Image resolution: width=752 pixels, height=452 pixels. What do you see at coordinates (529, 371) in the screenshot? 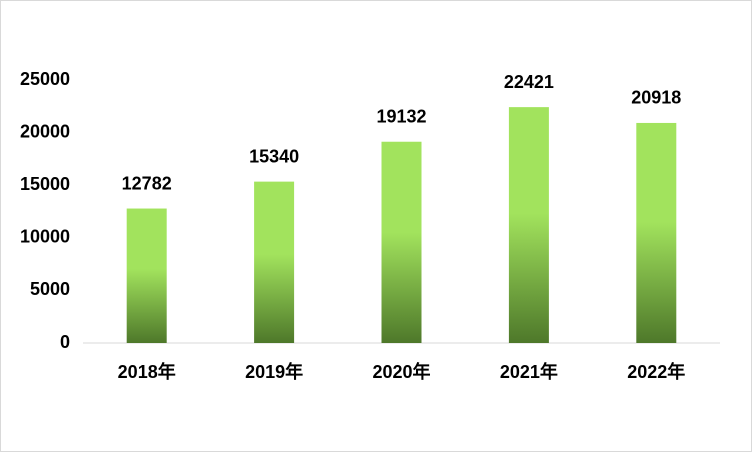
I see `x-tick-label: 2021年` at bounding box center [529, 371].